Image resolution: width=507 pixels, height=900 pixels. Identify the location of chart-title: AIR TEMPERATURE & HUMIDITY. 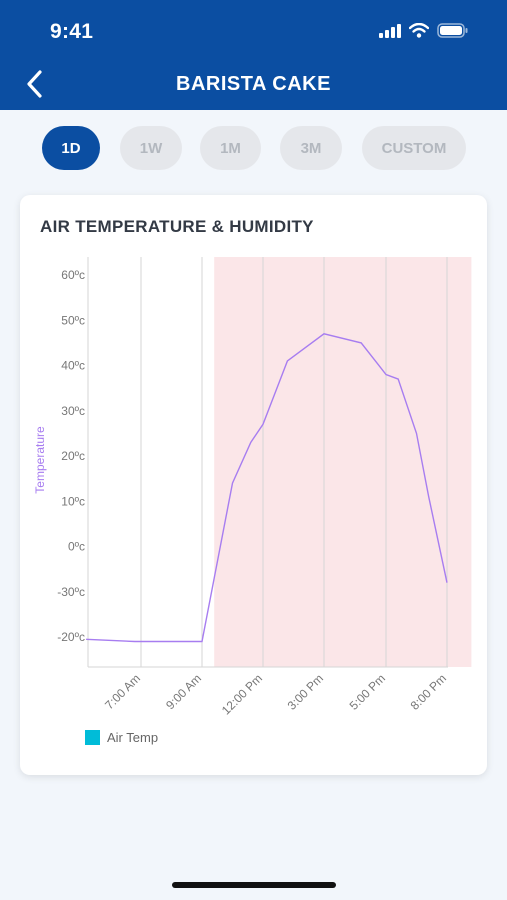
(177, 226).